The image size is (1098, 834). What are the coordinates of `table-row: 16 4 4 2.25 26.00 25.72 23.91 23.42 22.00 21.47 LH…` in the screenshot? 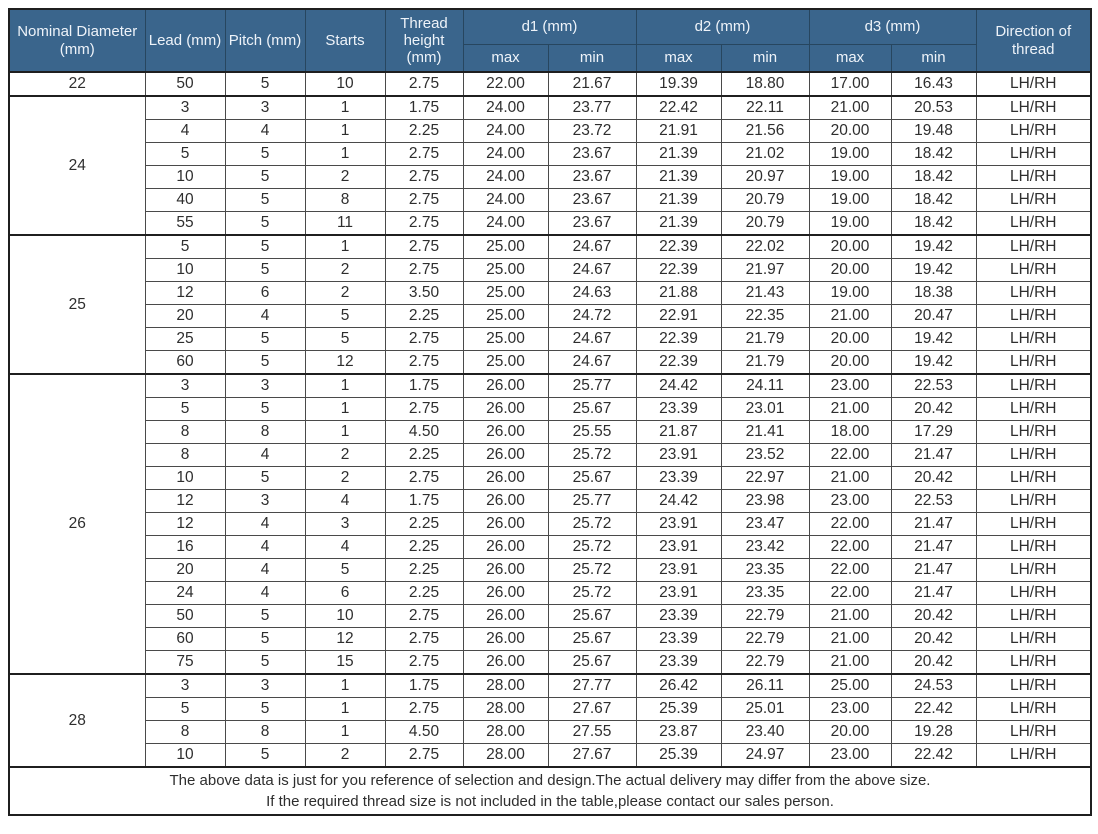 It's located at (550, 547).